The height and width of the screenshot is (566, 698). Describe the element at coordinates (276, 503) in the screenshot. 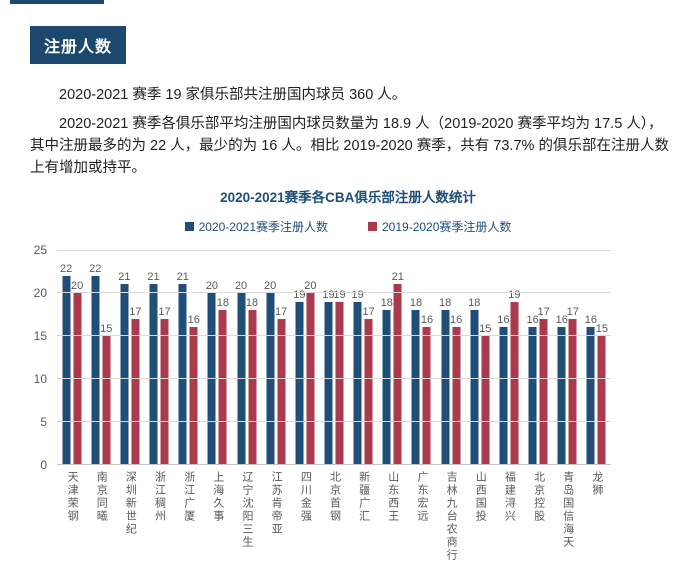

I see `x-axis-label: 江苏肯帝亚` at that location.